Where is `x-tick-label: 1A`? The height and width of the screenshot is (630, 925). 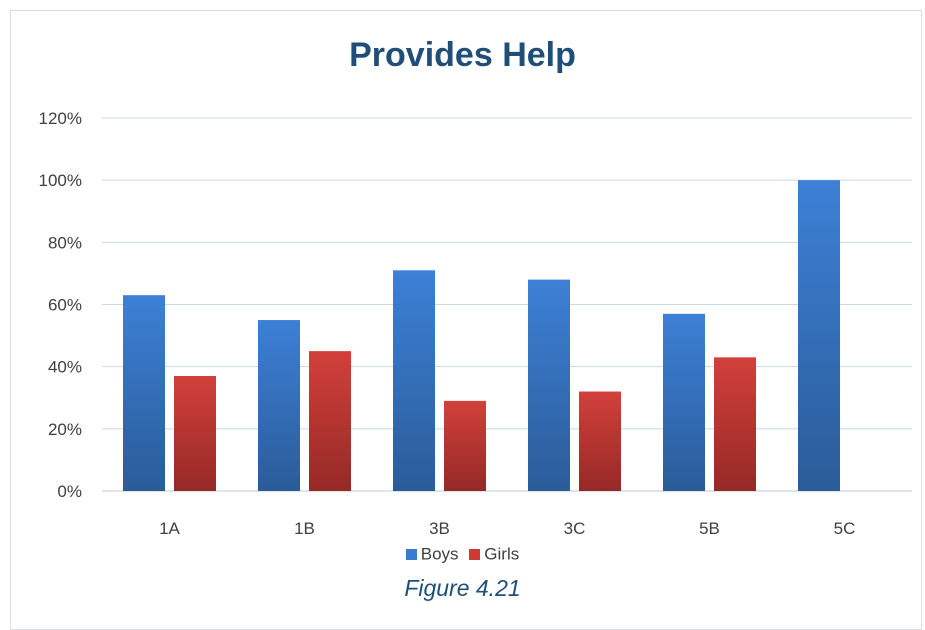
x-tick-label: 1A is located at coordinates (169, 528).